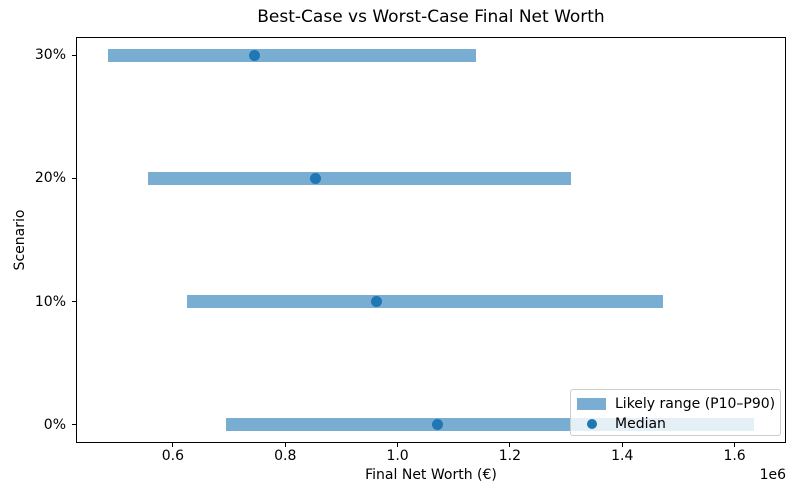 This screenshot has height=500, width=800. I want to click on x-tick-label: 1.6, so click(734, 456).